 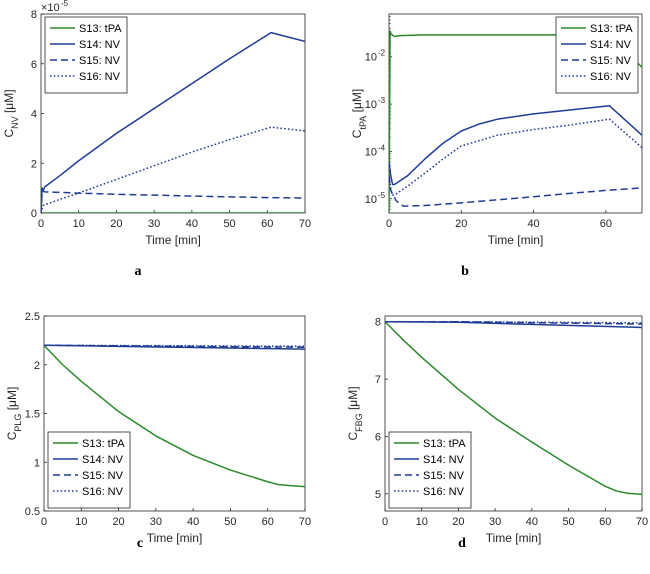 I want to click on y-tick-label: 8, so click(x=378, y=323).